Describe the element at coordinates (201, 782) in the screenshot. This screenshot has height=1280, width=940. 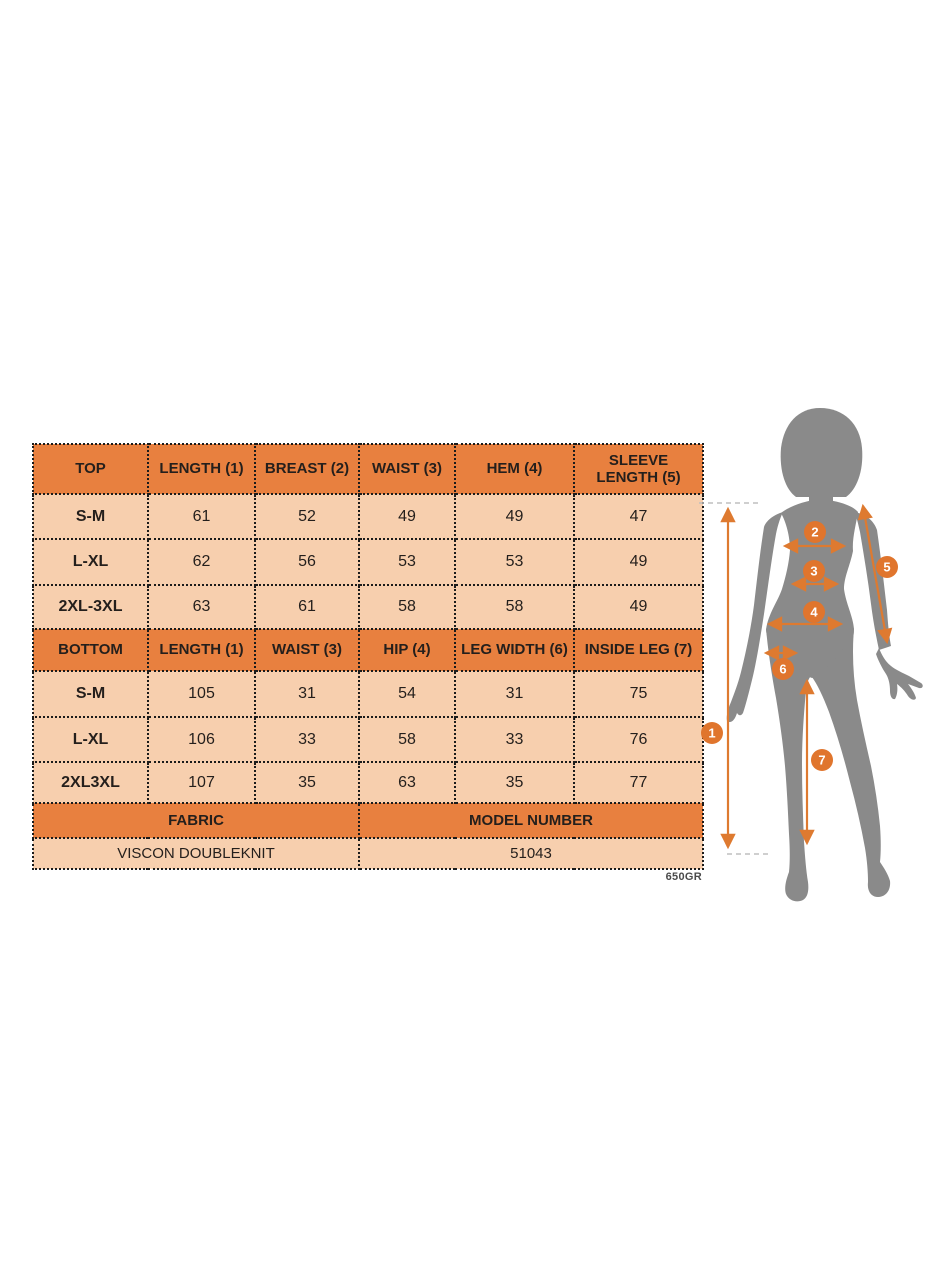
I see `value-cell: 107` at that location.